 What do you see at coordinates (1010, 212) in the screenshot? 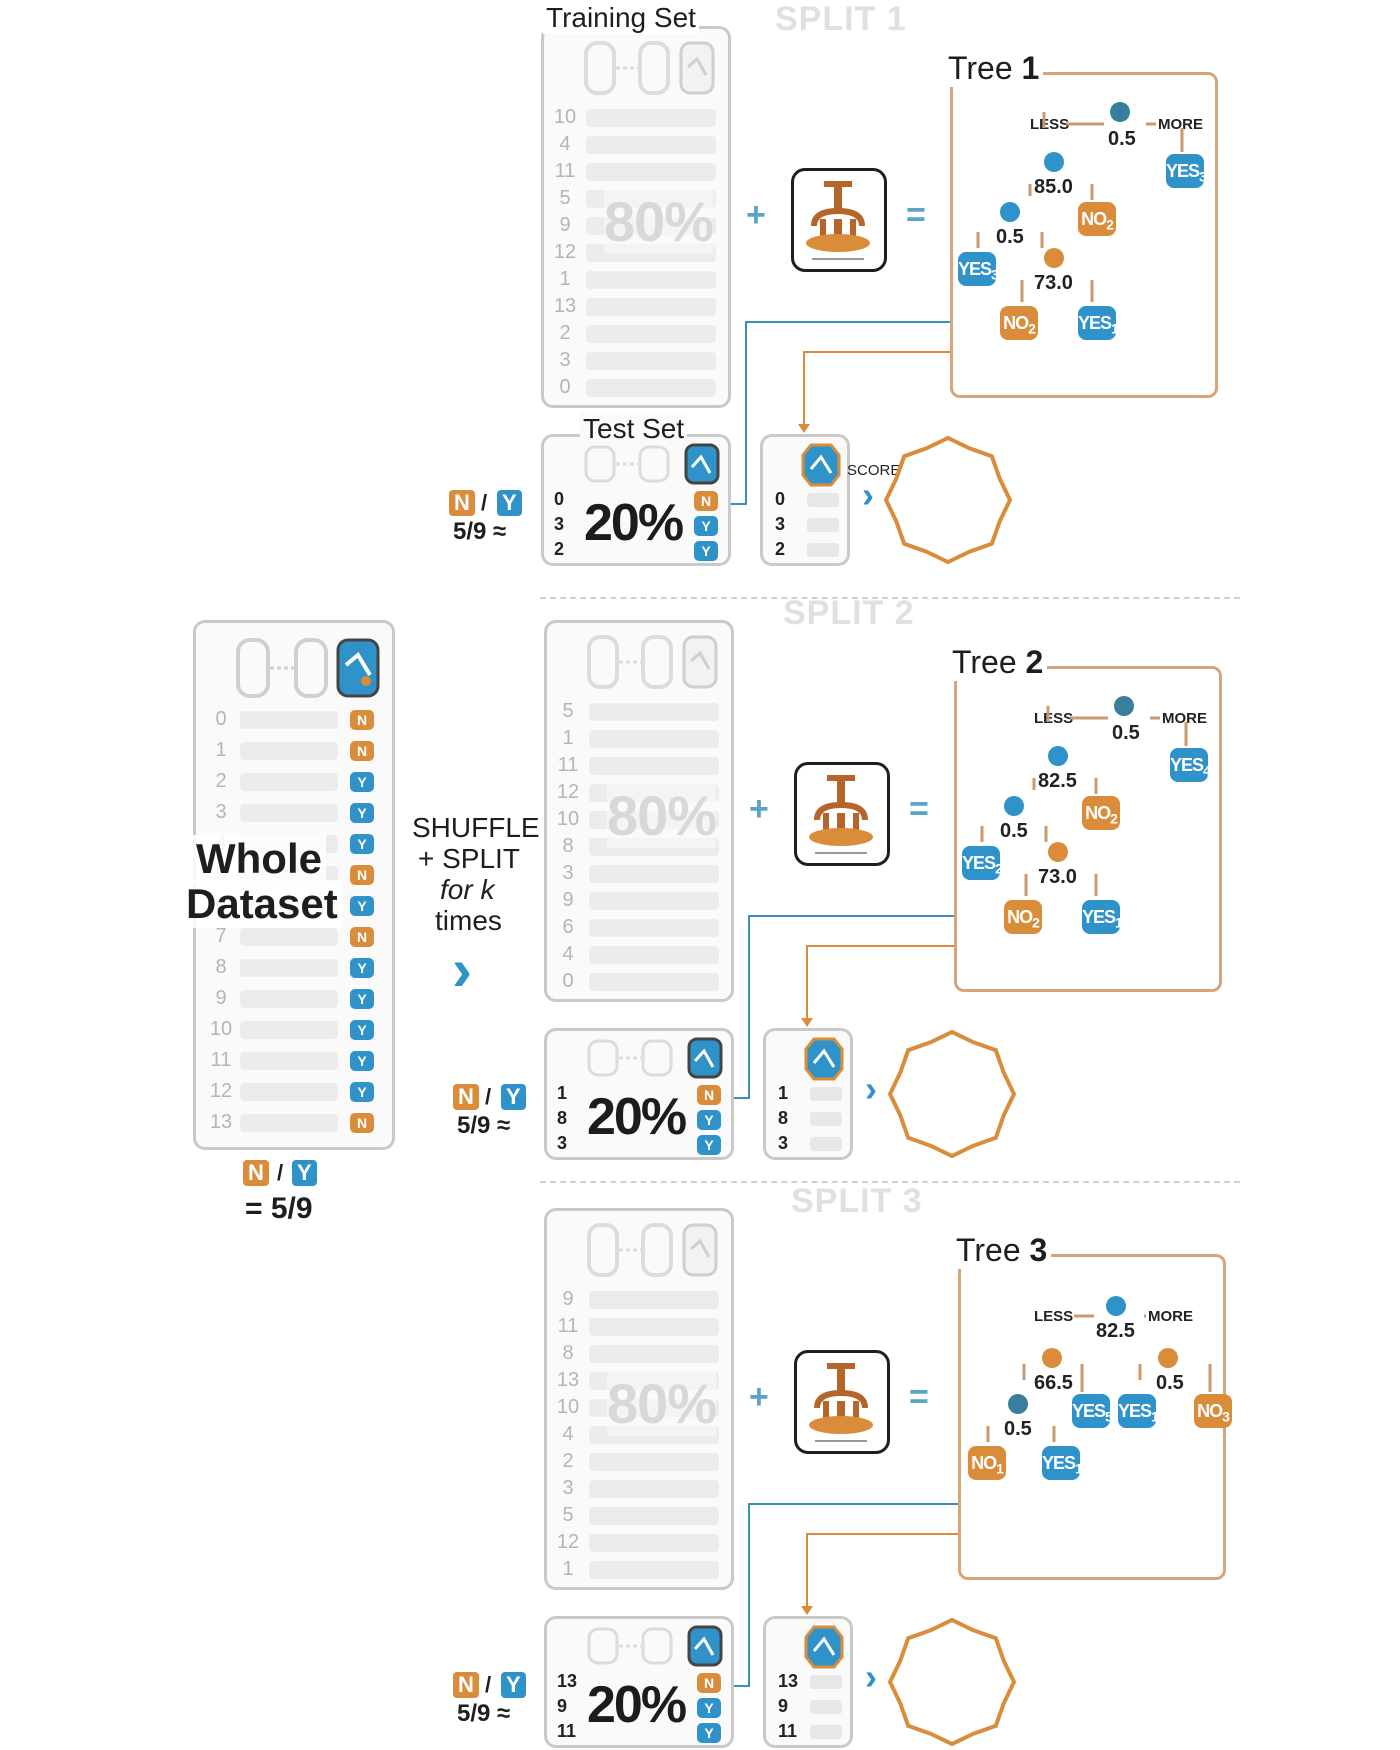
I see `wind-icon` at bounding box center [1010, 212].